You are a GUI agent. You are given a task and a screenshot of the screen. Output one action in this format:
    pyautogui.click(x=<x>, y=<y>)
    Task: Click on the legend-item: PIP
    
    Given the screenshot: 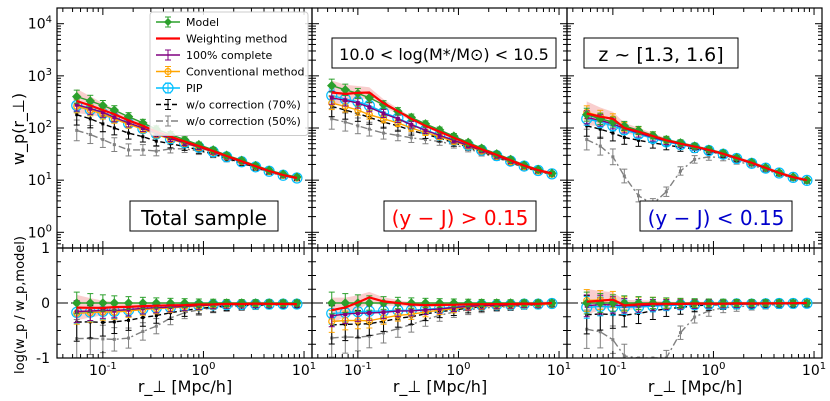 What is the action you would take?
    pyautogui.click(x=179, y=88)
    